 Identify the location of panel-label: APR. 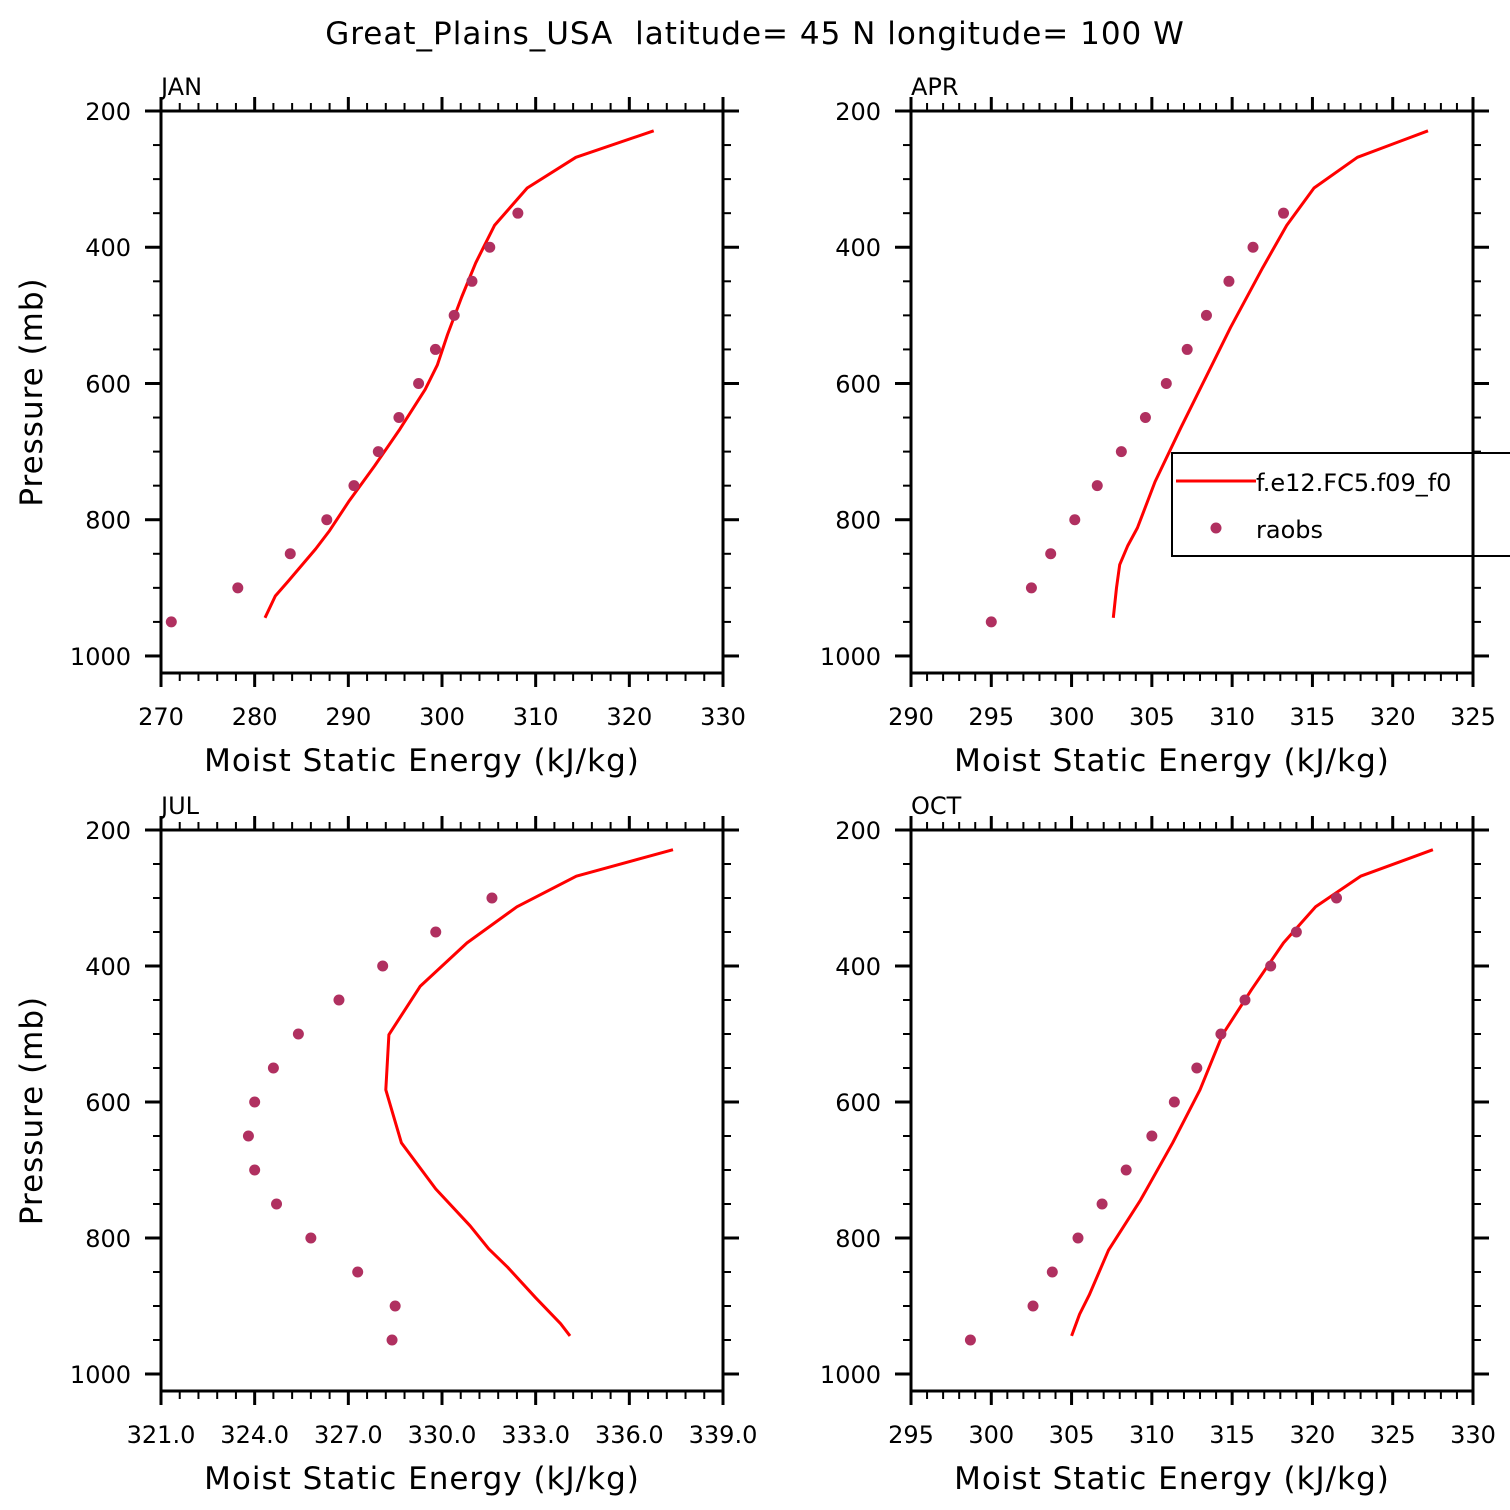
(935, 87).